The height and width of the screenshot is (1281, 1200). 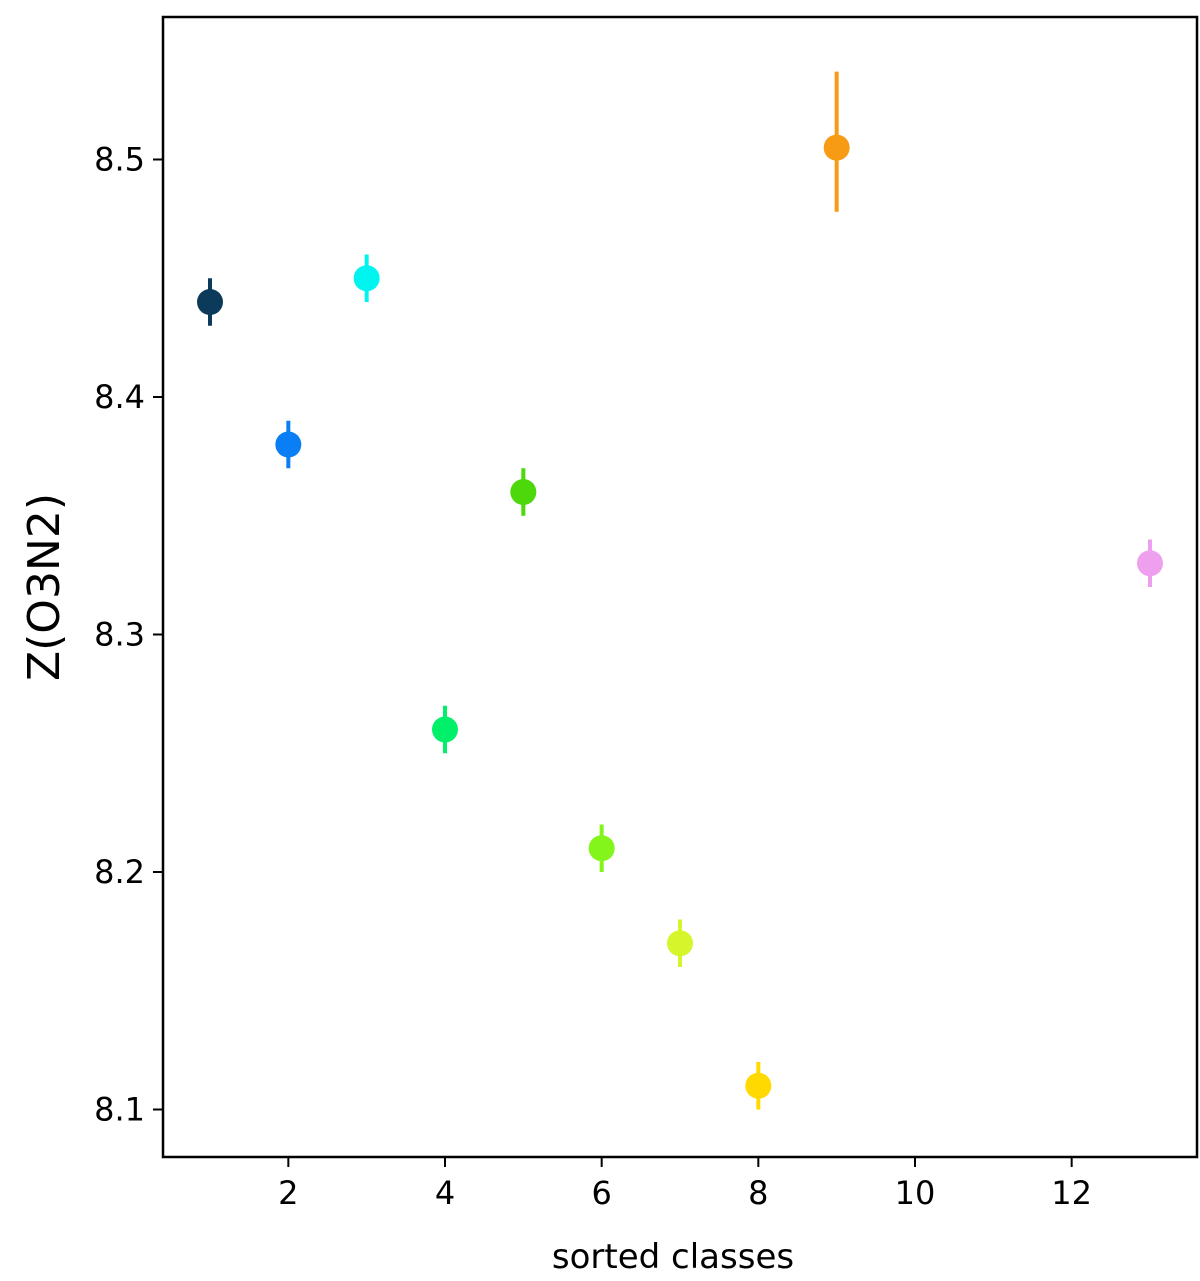 I want to click on y-tick-label-8.3: 8.3, so click(x=119, y=635).